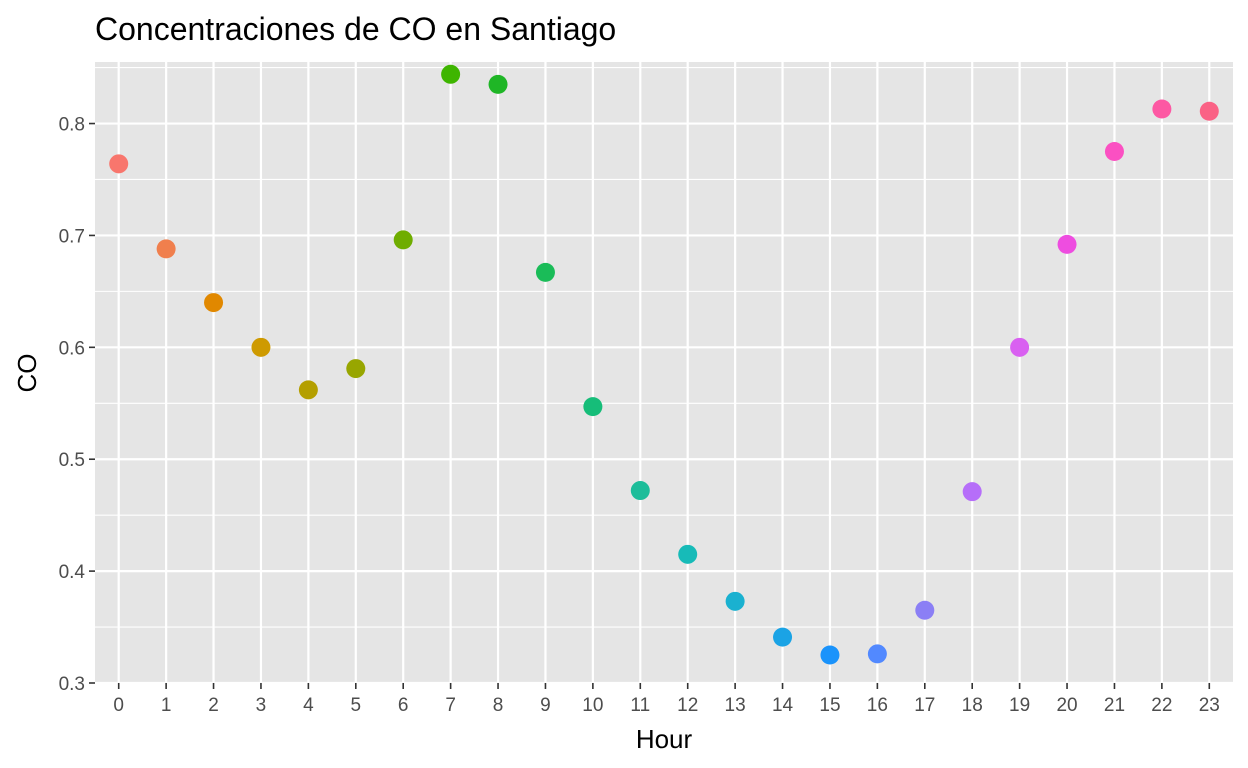 This screenshot has height=768, width=1248. I want to click on x-tick-label: 8, so click(498, 705).